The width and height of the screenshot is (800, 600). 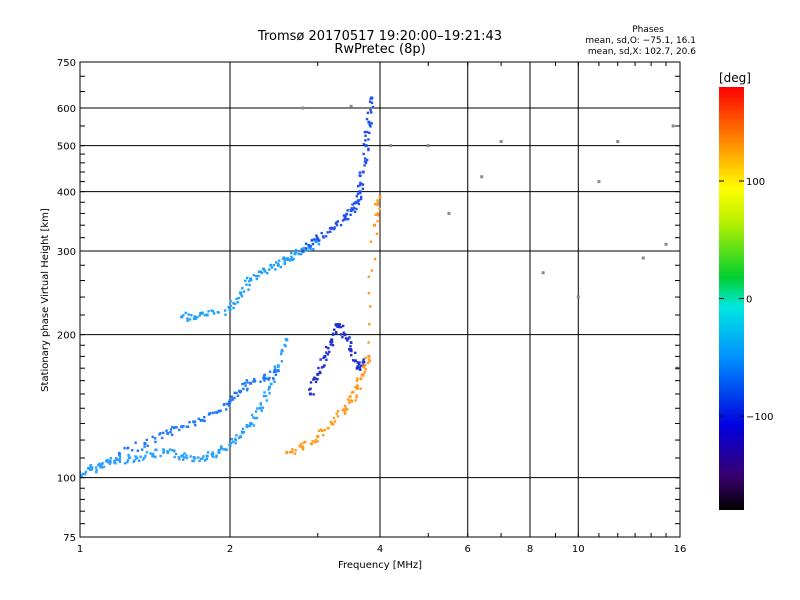 I want to click on y-tick-label: 200, so click(x=66, y=336).